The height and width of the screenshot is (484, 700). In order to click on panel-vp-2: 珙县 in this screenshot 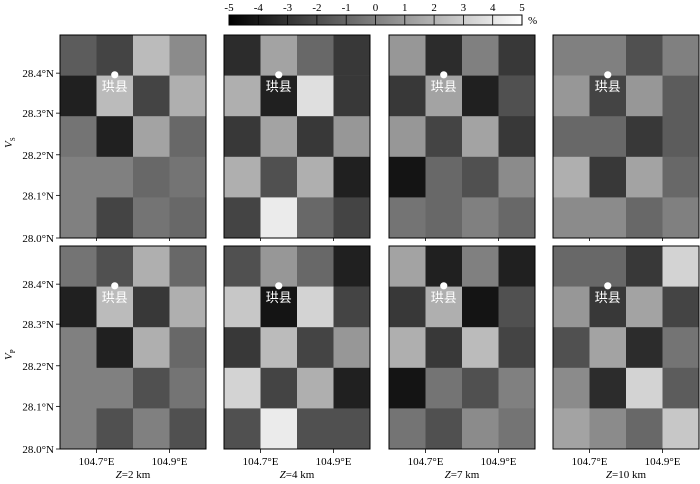, I will do `click(297, 347)`.